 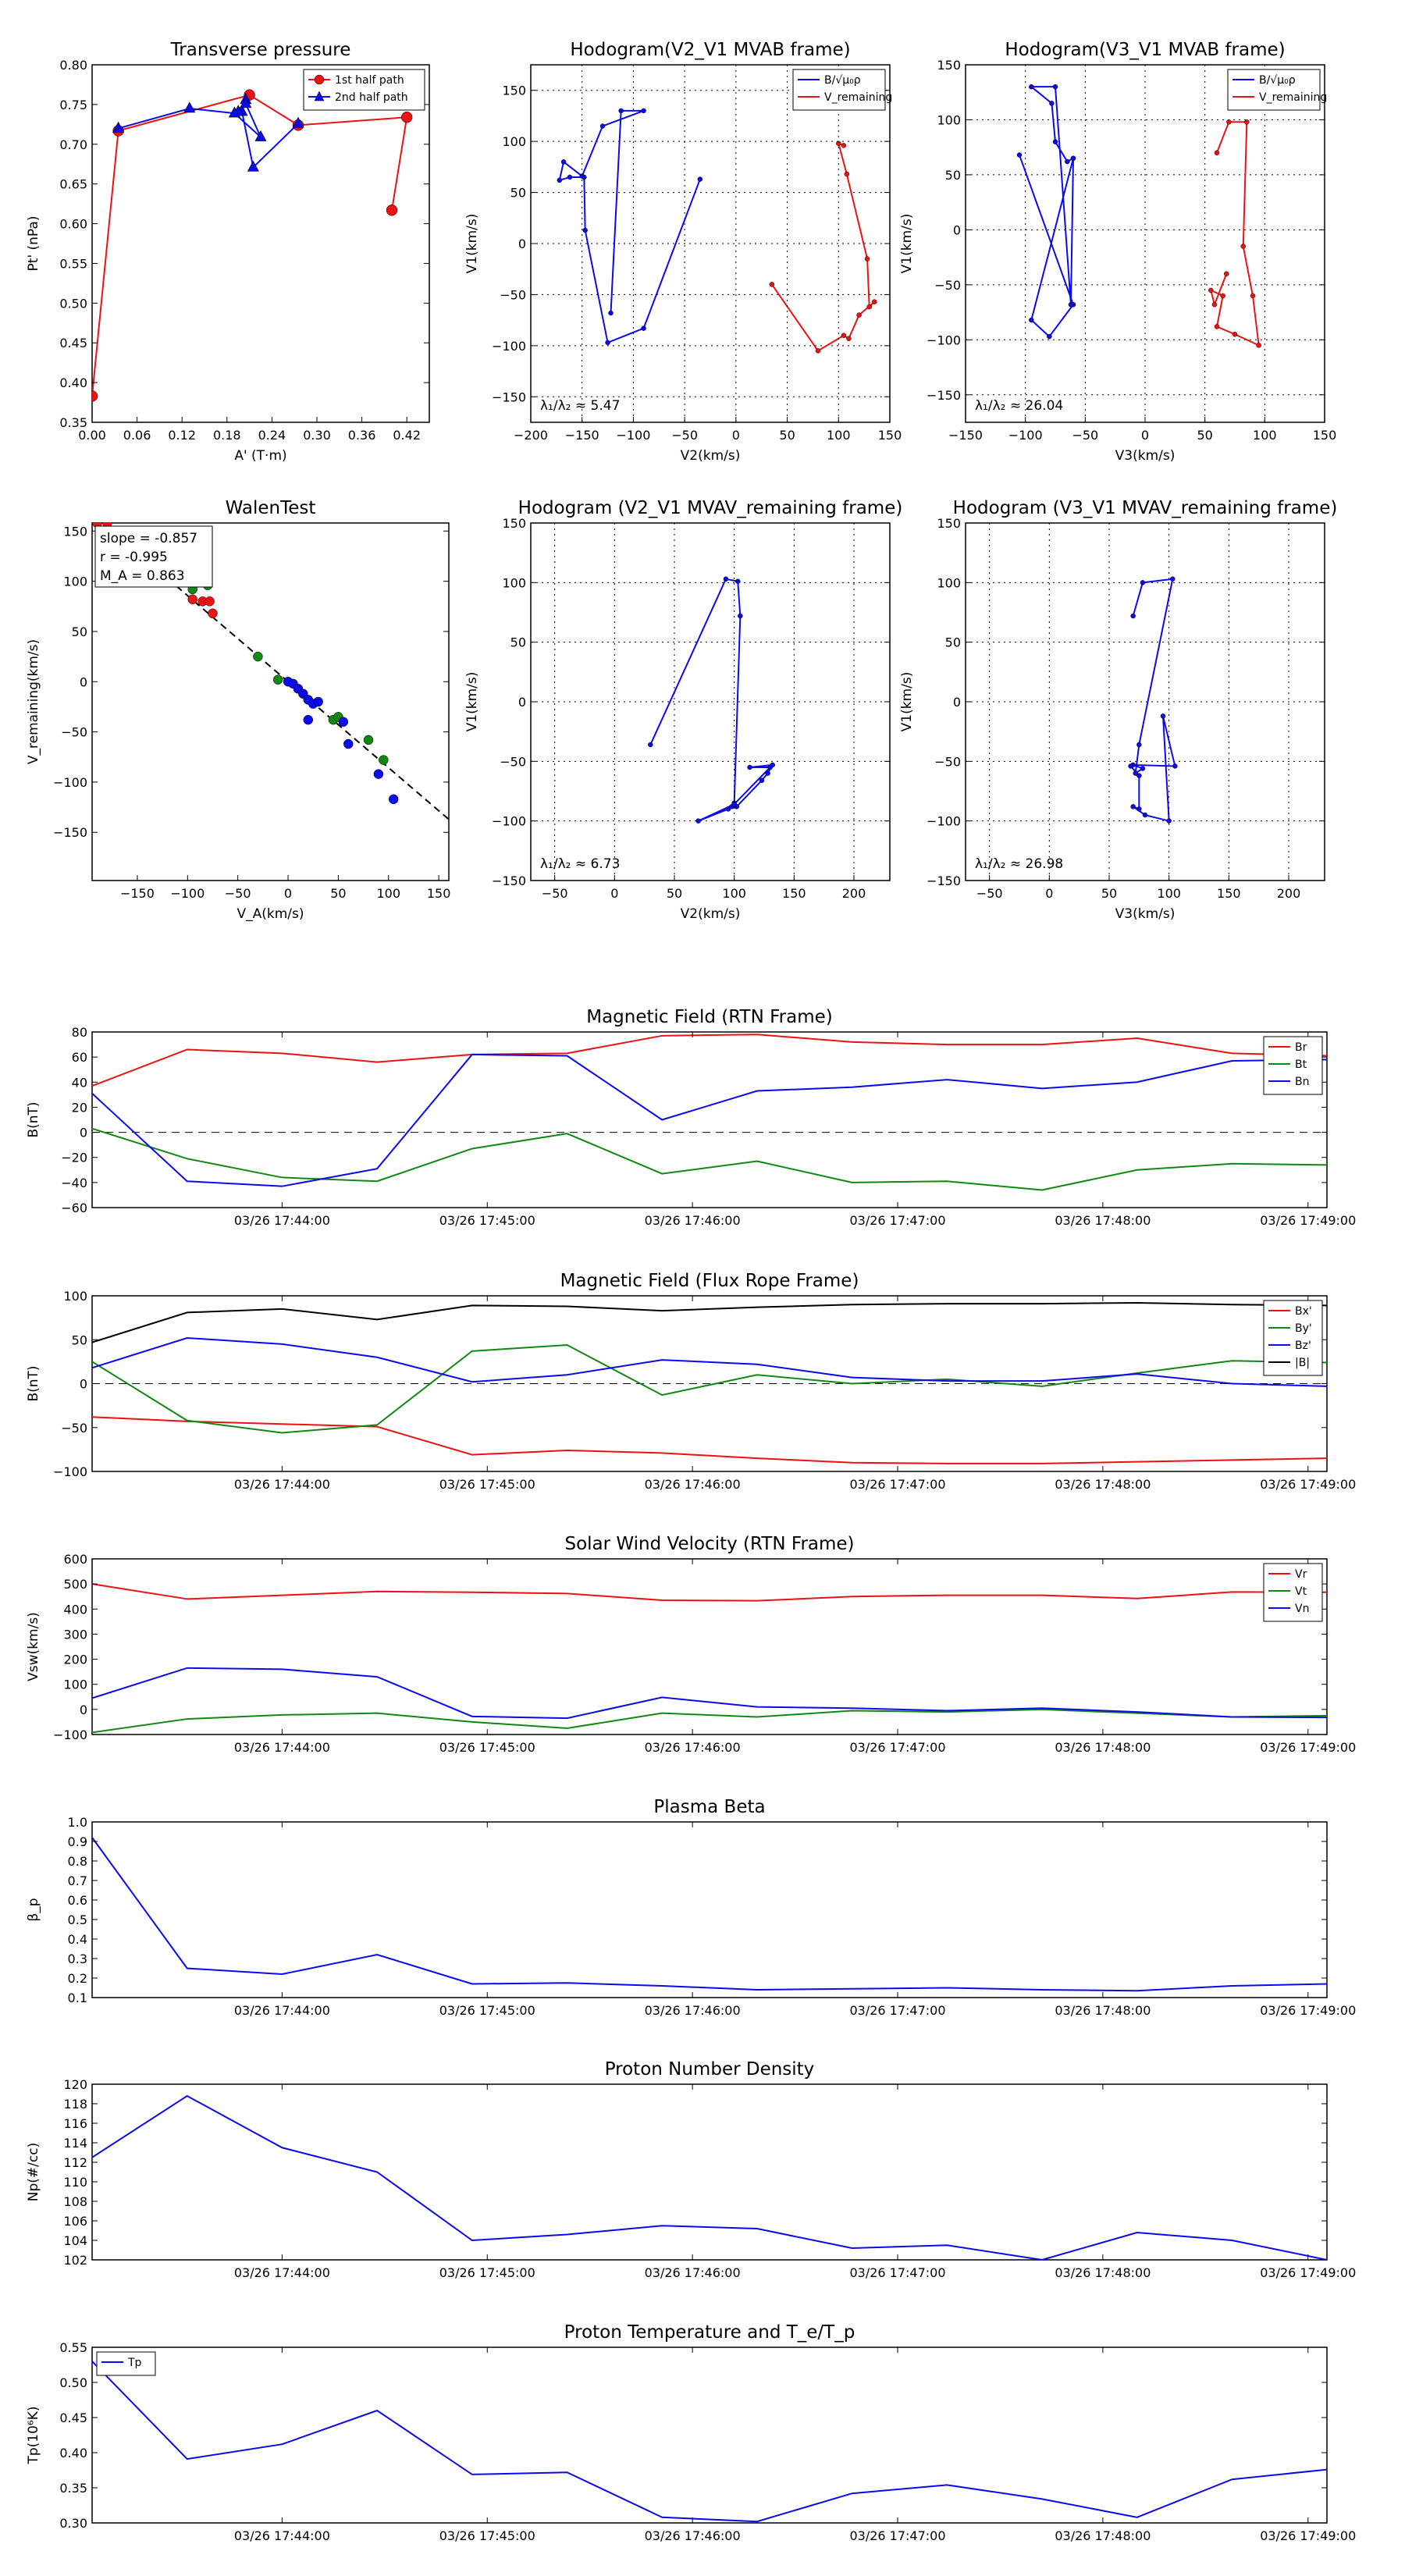 What do you see at coordinates (472, 244) in the screenshot?
I see `y-axis-label: V1(km/s)` at bounding box center [472, 244].